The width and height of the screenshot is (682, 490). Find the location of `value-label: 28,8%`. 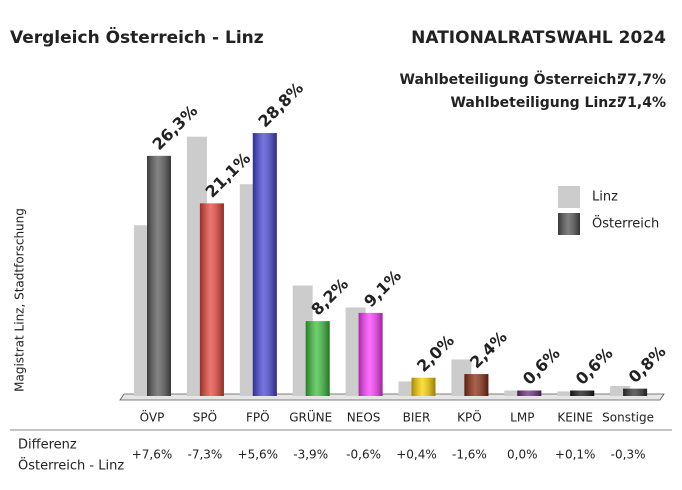

value-label: 28,8% is located at coordinates (280, 104).